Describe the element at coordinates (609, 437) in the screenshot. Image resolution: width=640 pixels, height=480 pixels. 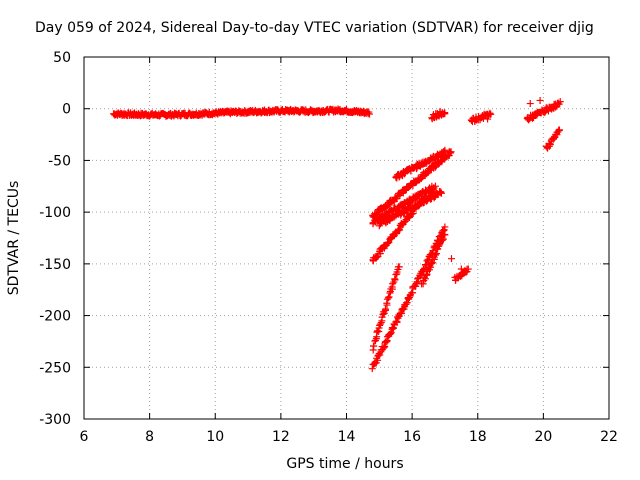
I see `x-tick-label: 22` at that location.